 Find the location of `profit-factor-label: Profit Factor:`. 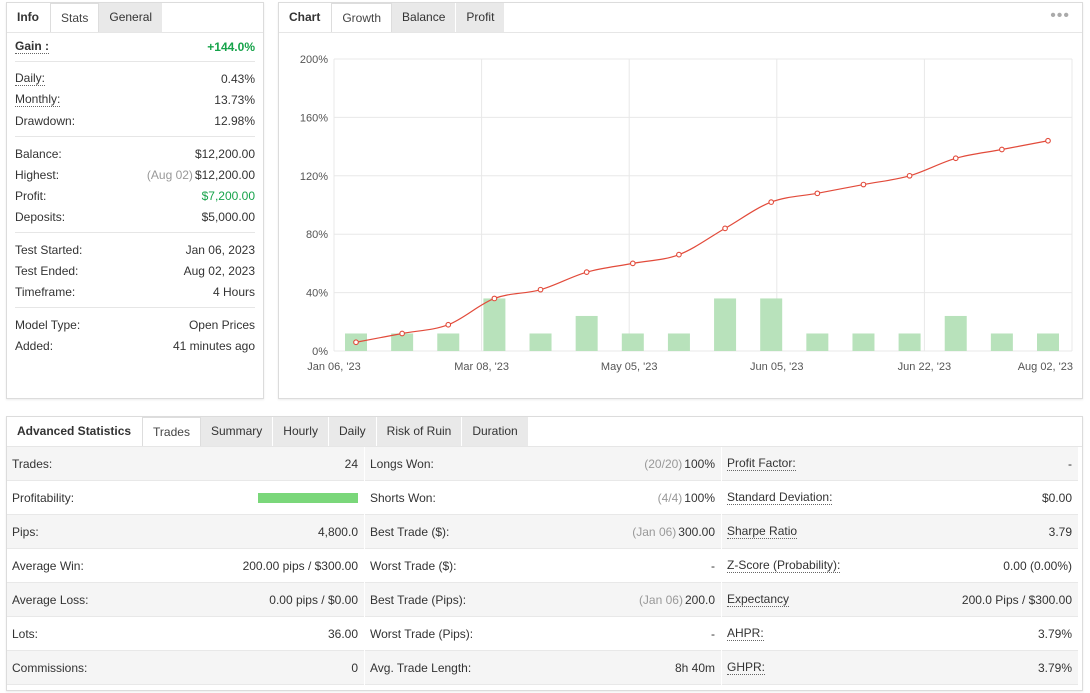

profit-factor-label: Profit Factor: is located at coordinates (761, 463).